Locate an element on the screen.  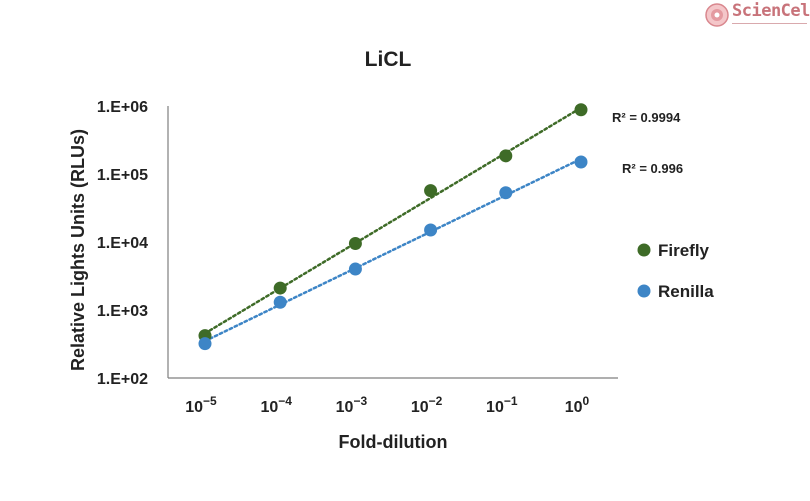
legend-label-renilla: Renilla is located at coordinates (686, 291).